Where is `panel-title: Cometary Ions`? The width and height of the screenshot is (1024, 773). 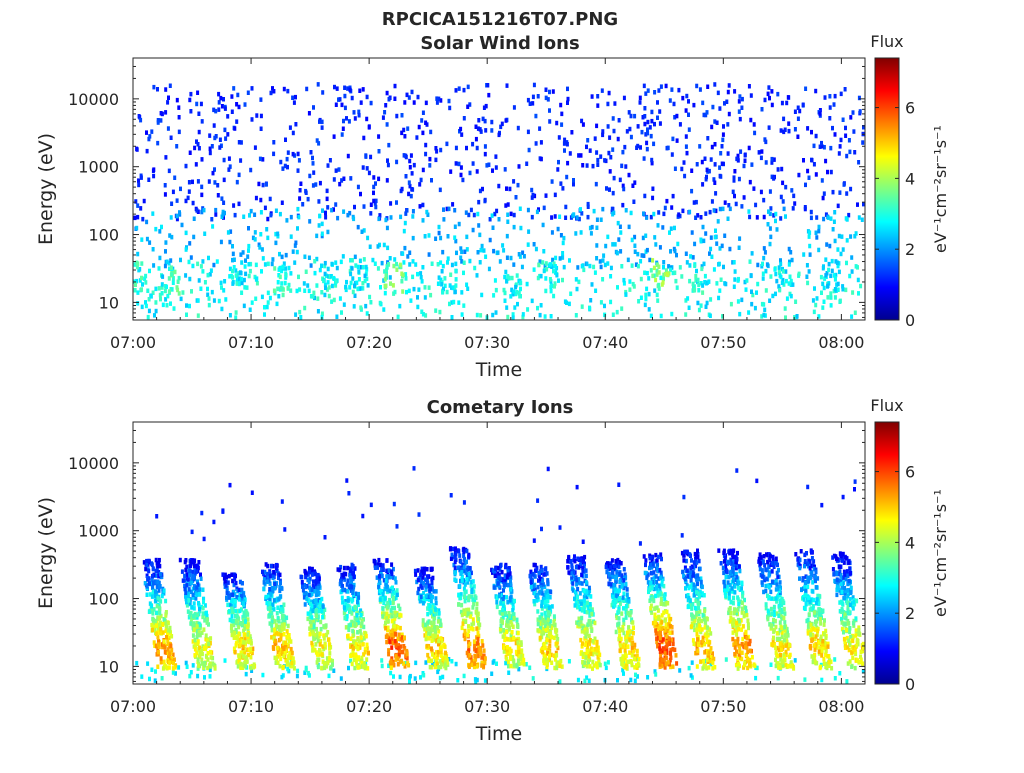 panel-title: Cometary Ions is located at coordinates (500, 407).